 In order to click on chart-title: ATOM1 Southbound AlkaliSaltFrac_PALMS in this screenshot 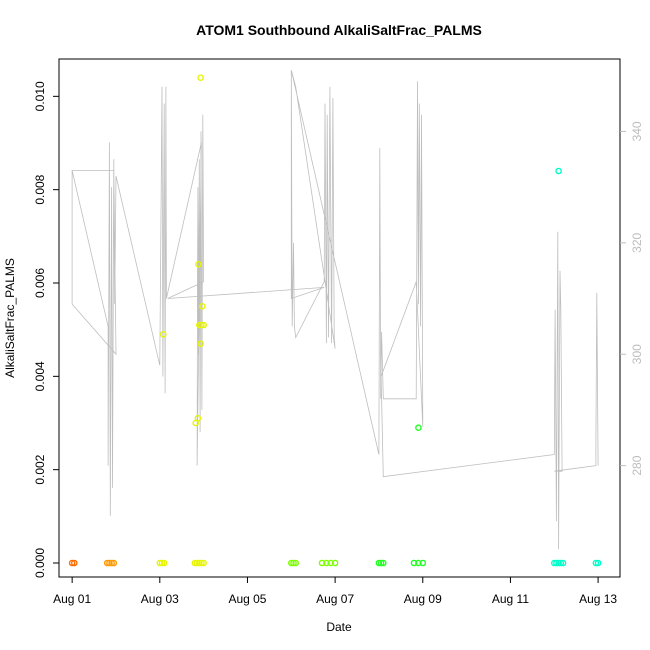, I will do `click(339, 30)`.